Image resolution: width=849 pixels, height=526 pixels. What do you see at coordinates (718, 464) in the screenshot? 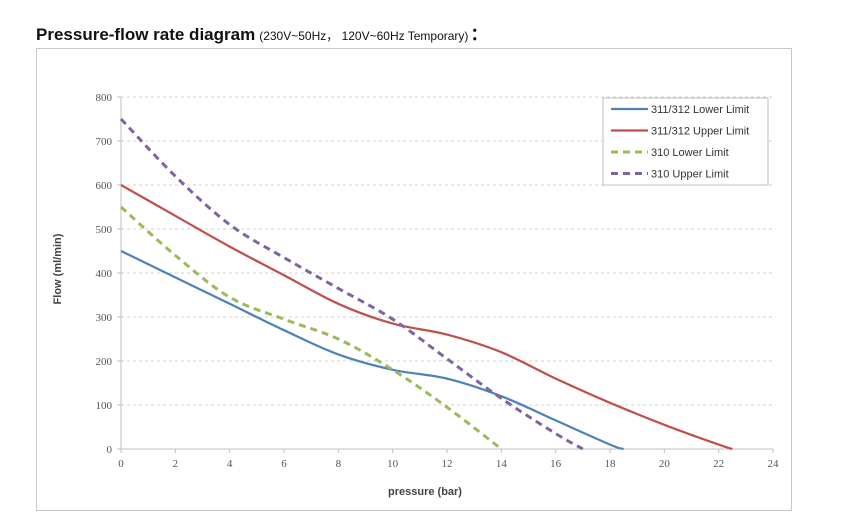
I see `x-tick-label: 22` at bounding box center [718, 464].